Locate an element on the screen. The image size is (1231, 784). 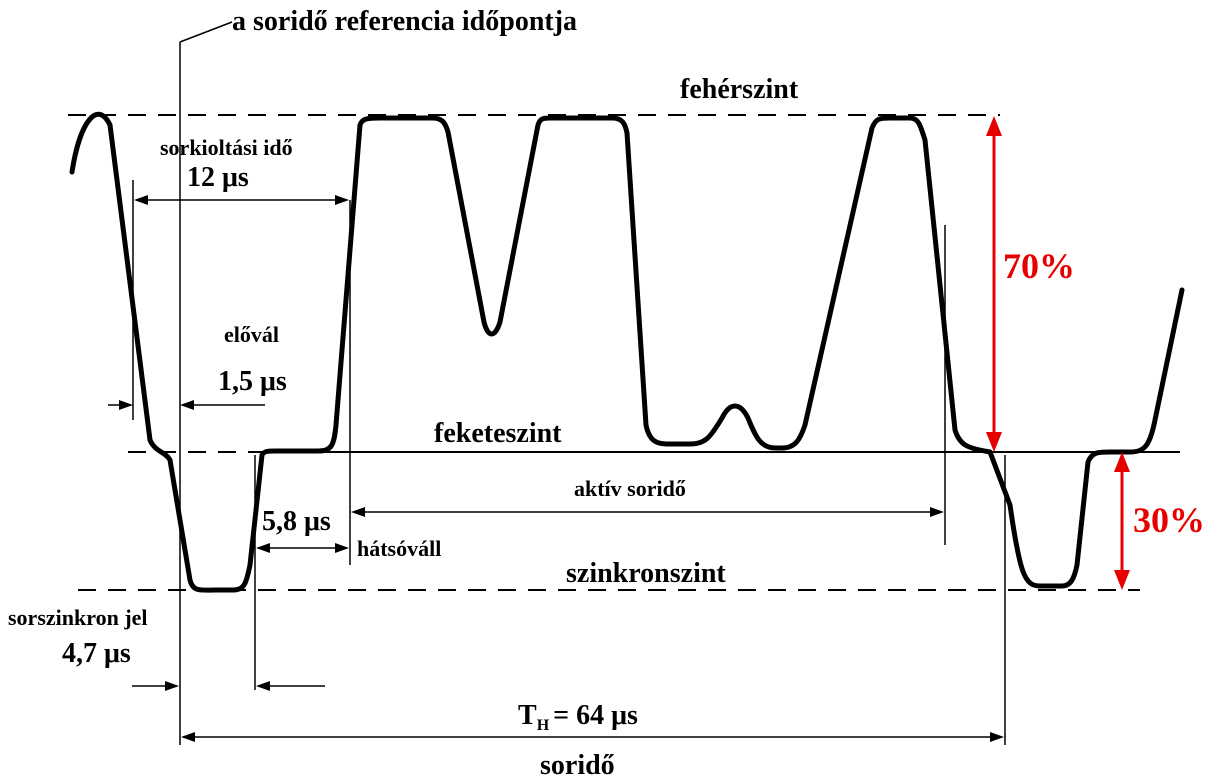
sync-pulse-title: sorszinkron jel is located at coordinates (78, 617).